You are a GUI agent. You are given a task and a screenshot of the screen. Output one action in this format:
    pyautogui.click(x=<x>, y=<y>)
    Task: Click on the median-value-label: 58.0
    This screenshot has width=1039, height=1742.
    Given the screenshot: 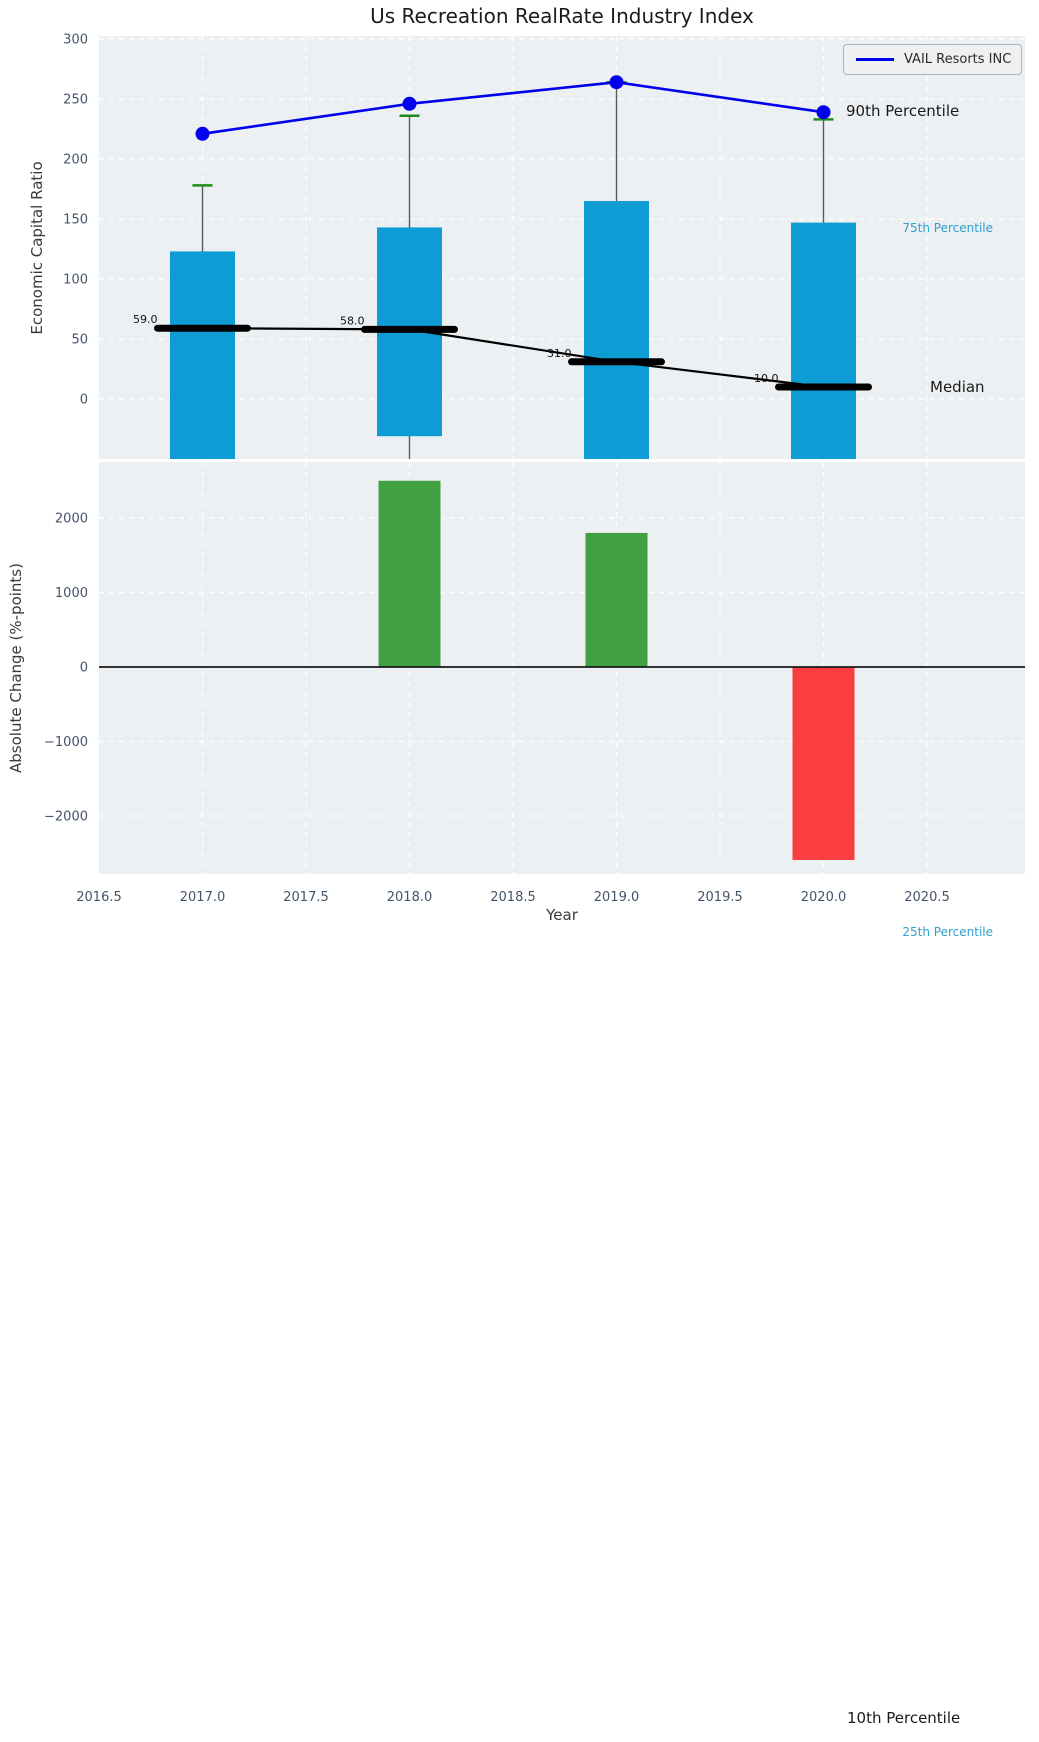 What is the action you would take?
    pyautogui.click(x=352, y=320)
    